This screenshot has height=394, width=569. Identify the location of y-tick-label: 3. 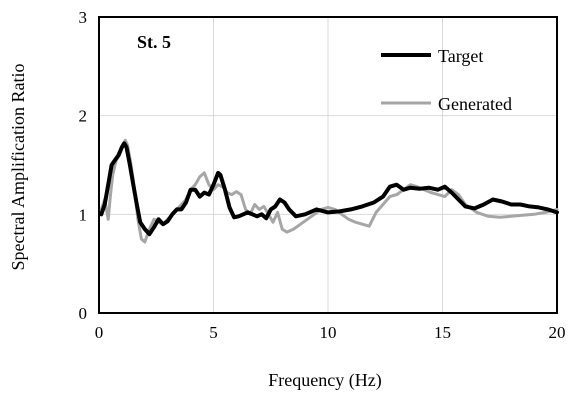
(83, 17).